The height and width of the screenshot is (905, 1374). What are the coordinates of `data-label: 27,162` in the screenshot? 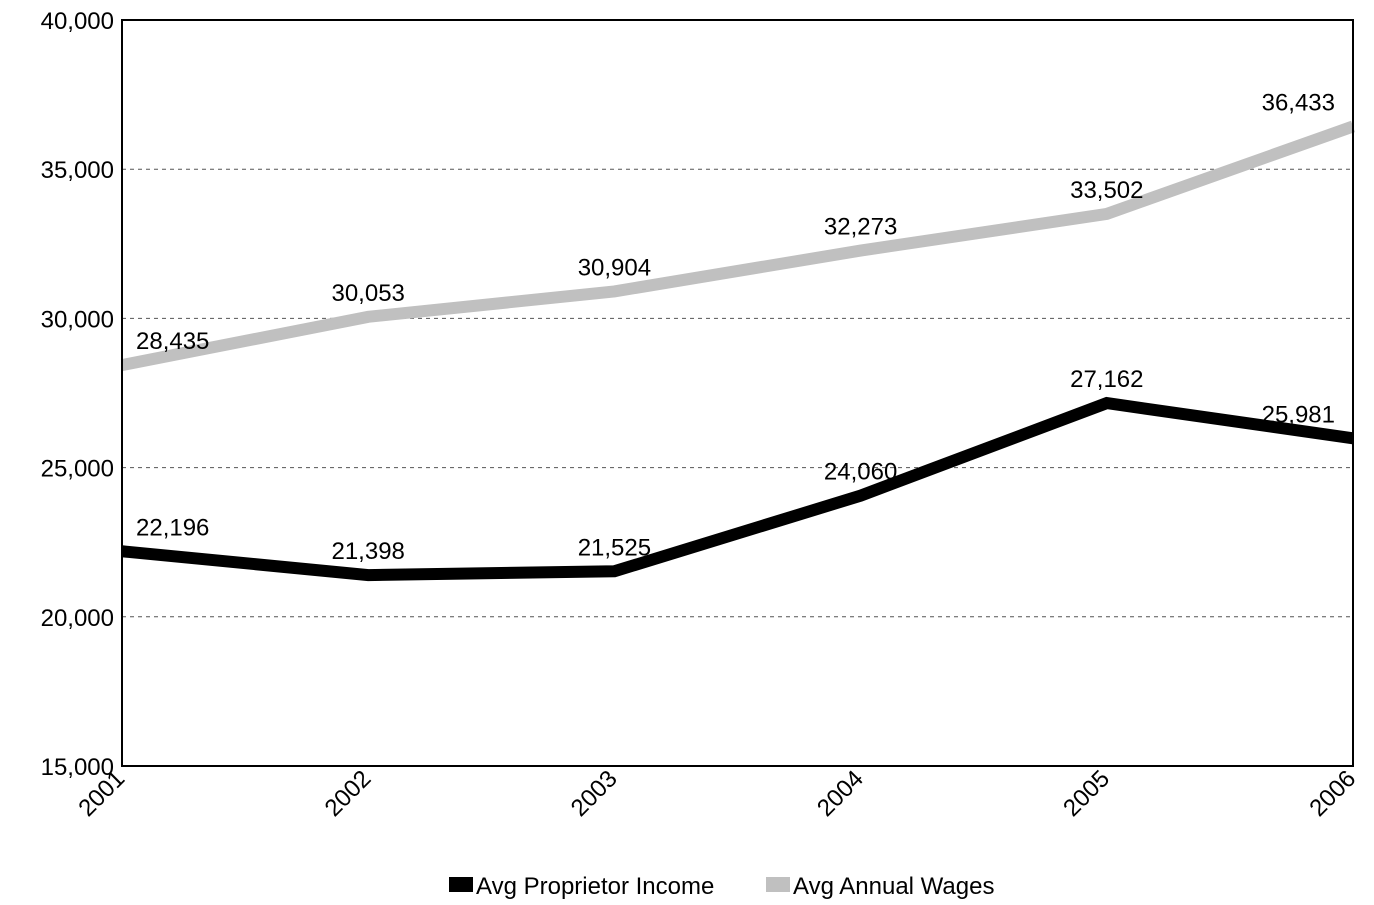 It's located at (1106, 379).